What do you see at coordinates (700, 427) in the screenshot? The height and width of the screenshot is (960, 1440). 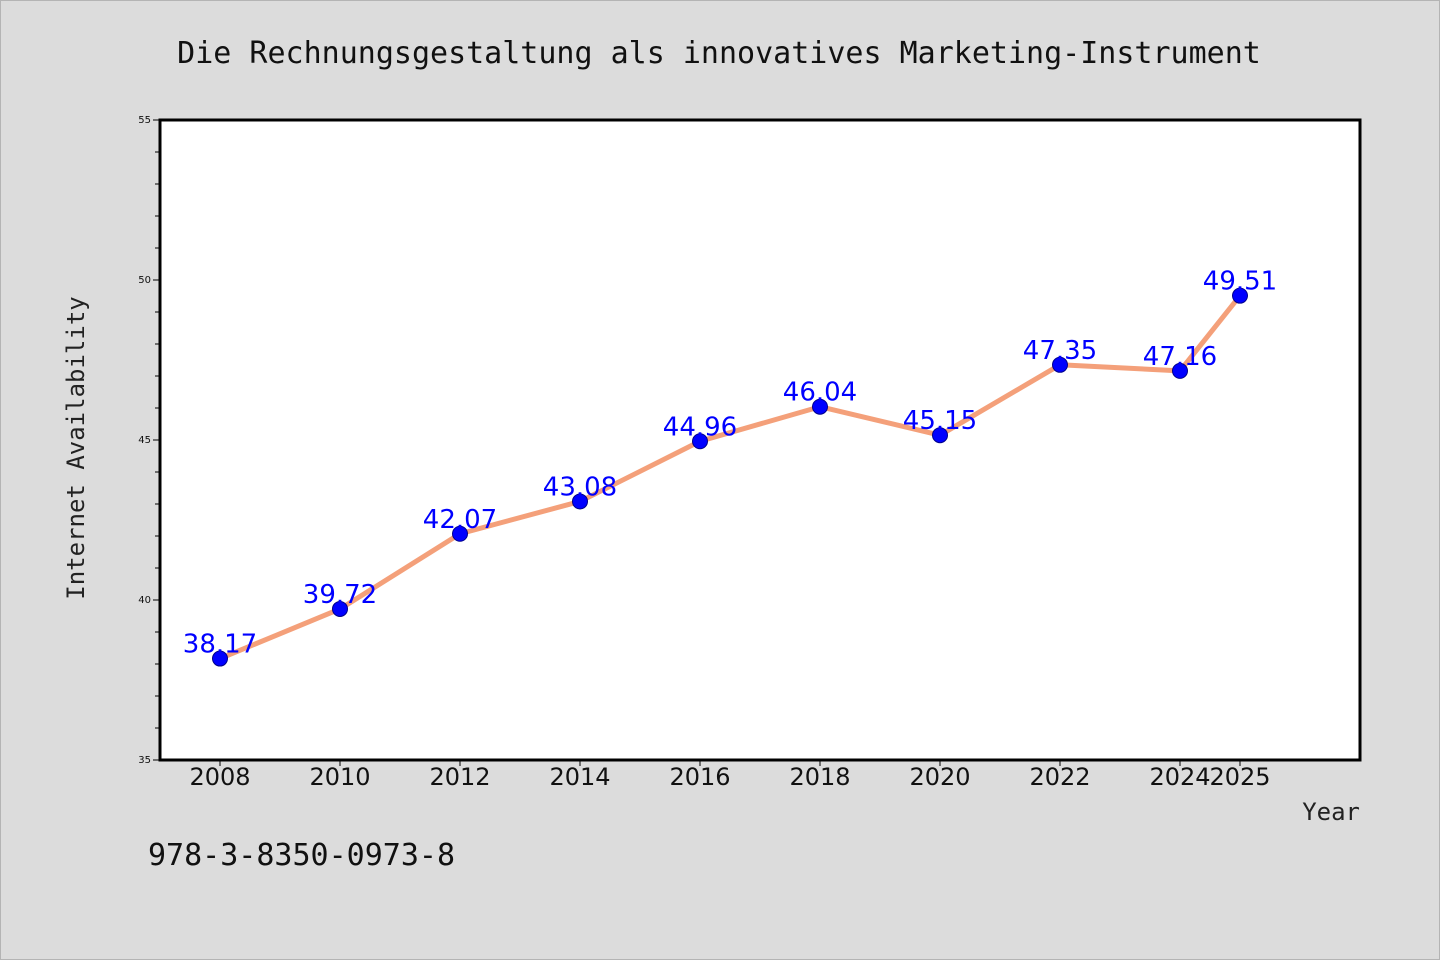 I see `data-label: 44.96` at bounding box center [700, 427].